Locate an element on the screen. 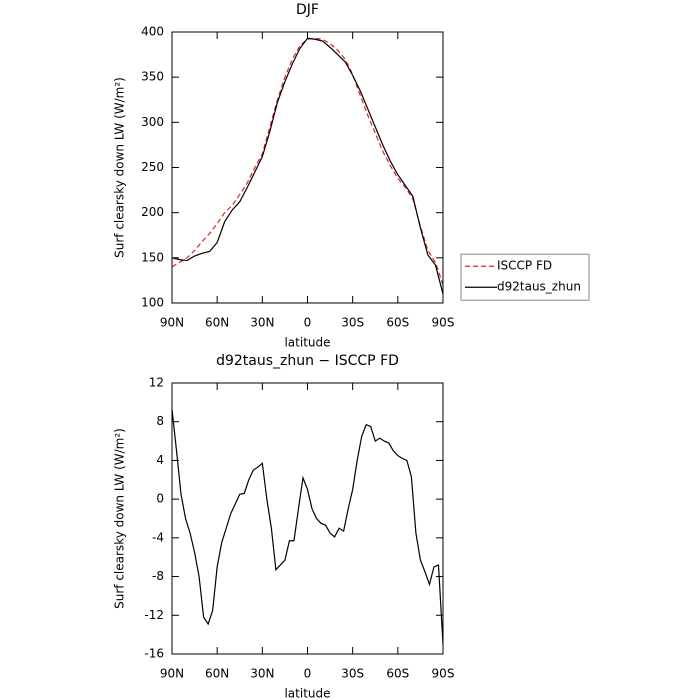  y-tick-label: 4 is located at coordinates (160, 460).